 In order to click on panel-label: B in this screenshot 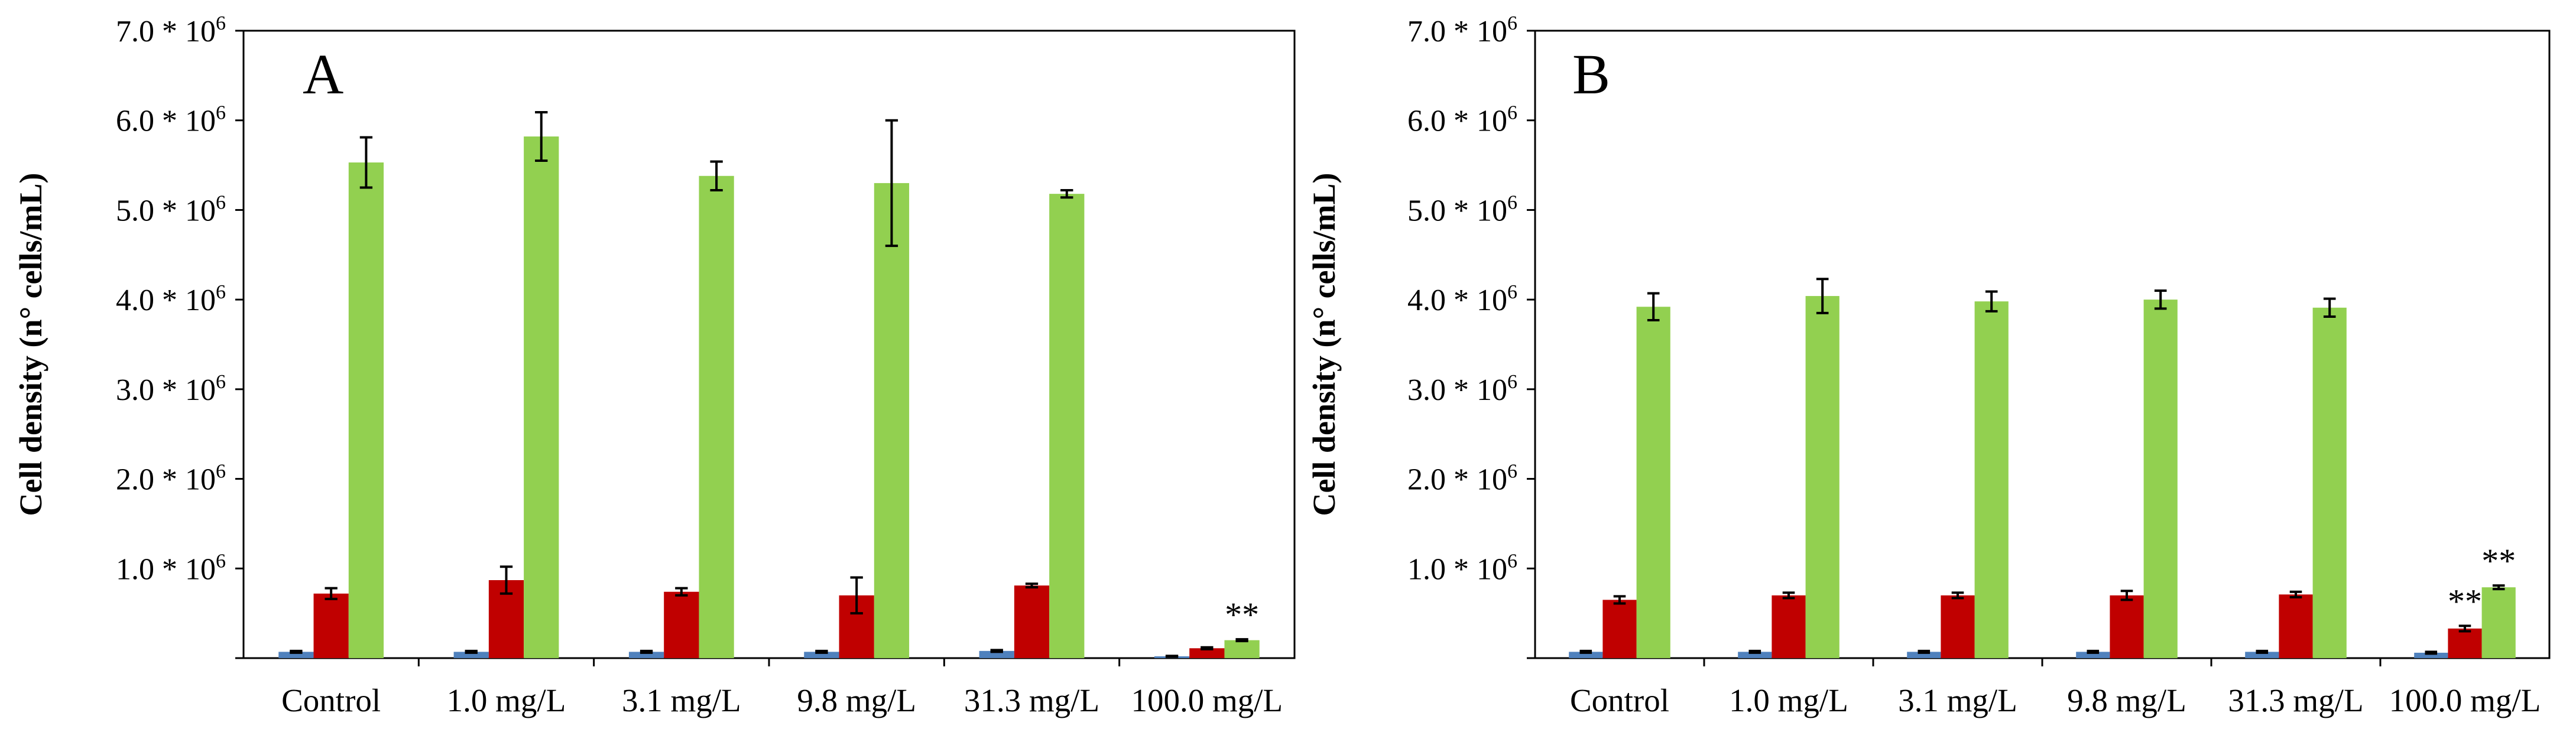, I will do `click(1591, 74)`.